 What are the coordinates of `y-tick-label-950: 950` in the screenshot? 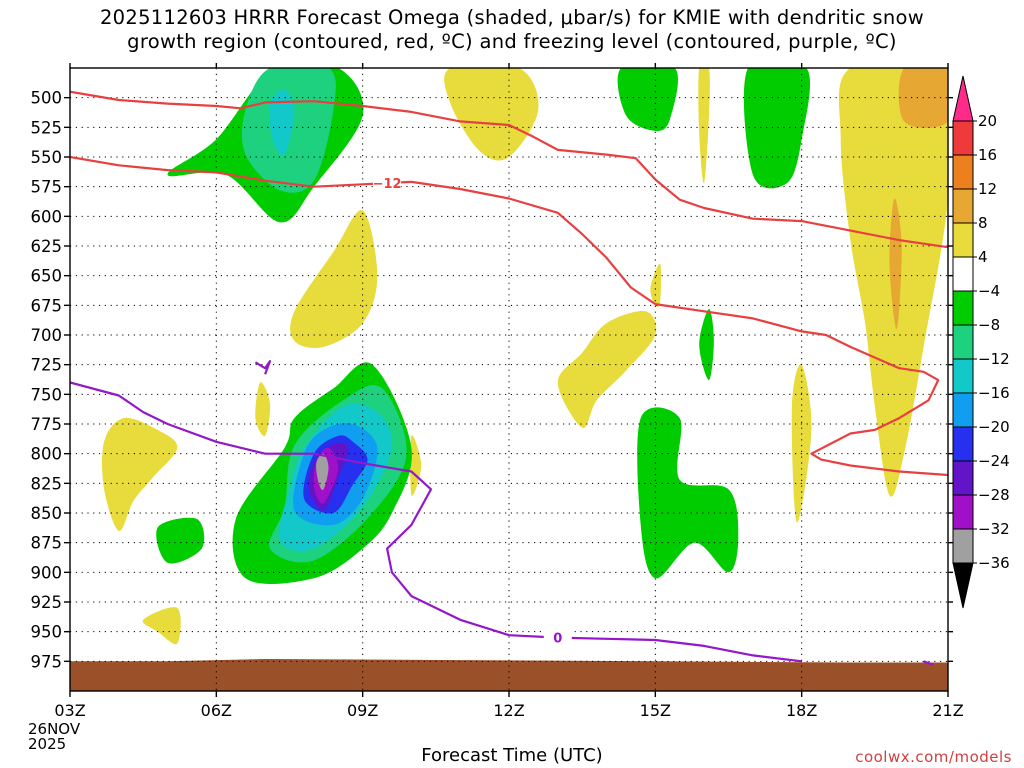 It's located at (47, 632).